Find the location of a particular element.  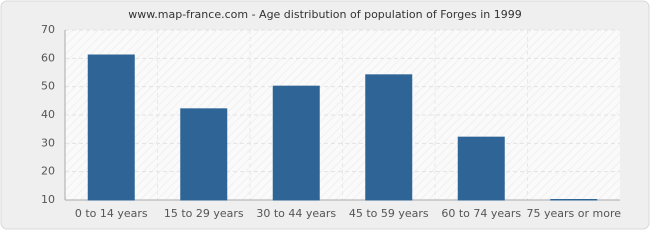

y-tick-label: 30 is located at coordinates (48, 142).